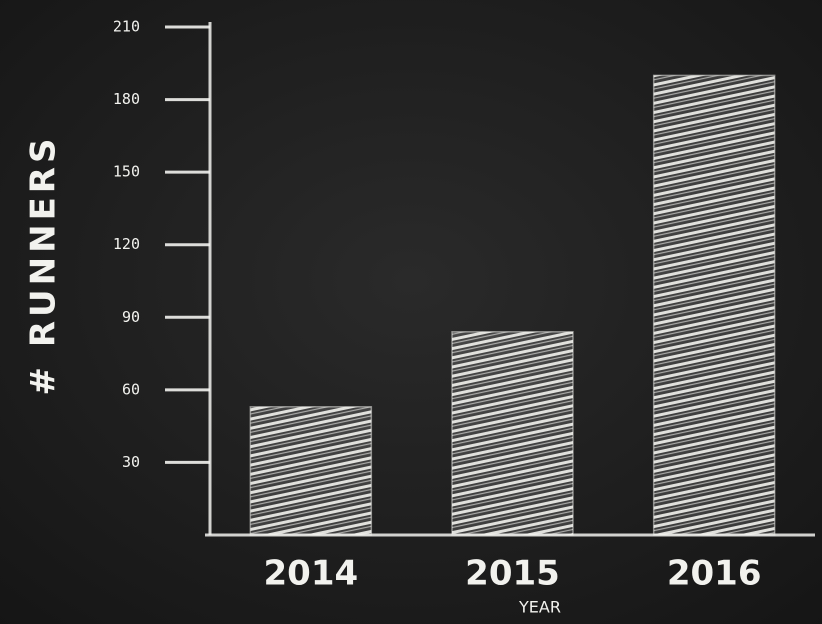 This screenshot has height=624, width=822. What do you see at coordinates (512, 574) in the screenshot?
I see `x-tick-label: 2015` at bounding box center [512, 574].